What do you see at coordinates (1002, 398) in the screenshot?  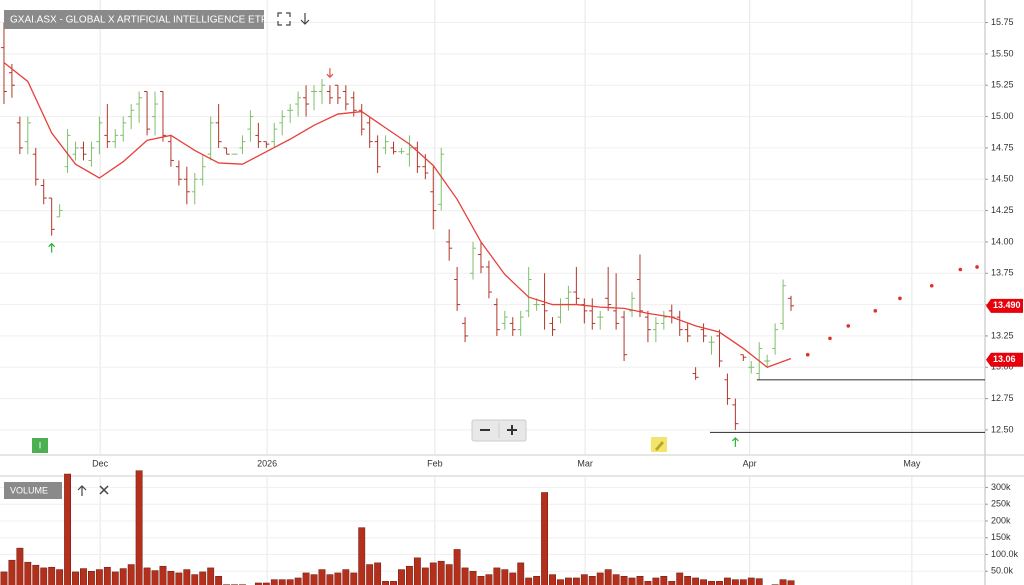 I see `y-tick-label: 12.75` at bounding box center [1002, 398].